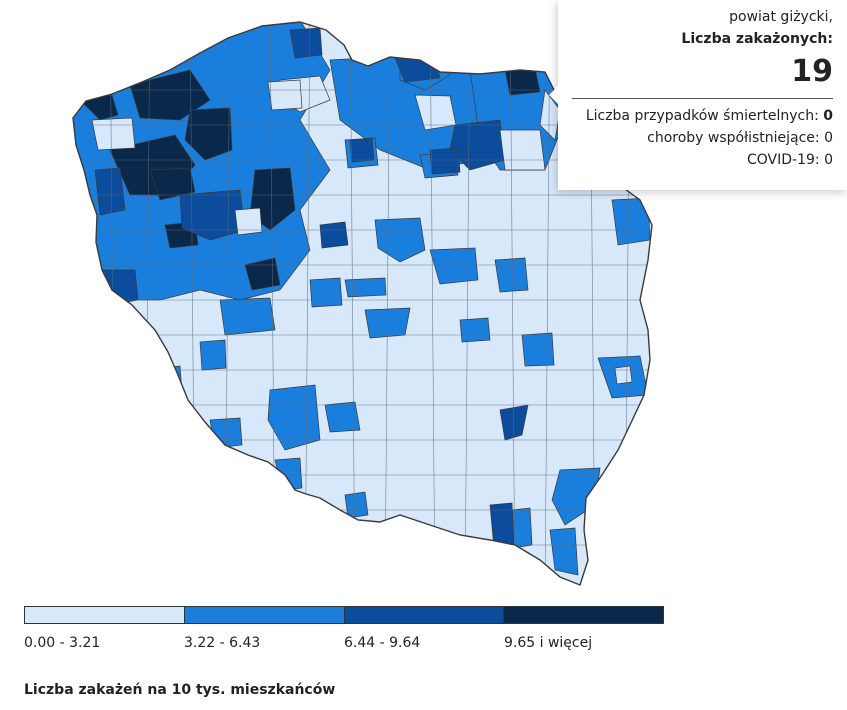 Image resolution: width=847 pixels, height=710 pixels. What do you see at coordinates (828, 116) in the screenshot?
I see `tooltip-deaths-value: 0` at bounding box center [828, 116].